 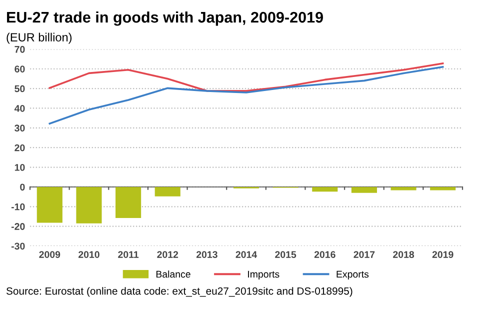 What do you see at coordinates (173, 274) in the screenshot?
I see `legend-label: Balance` at bounding box center [173, 274].